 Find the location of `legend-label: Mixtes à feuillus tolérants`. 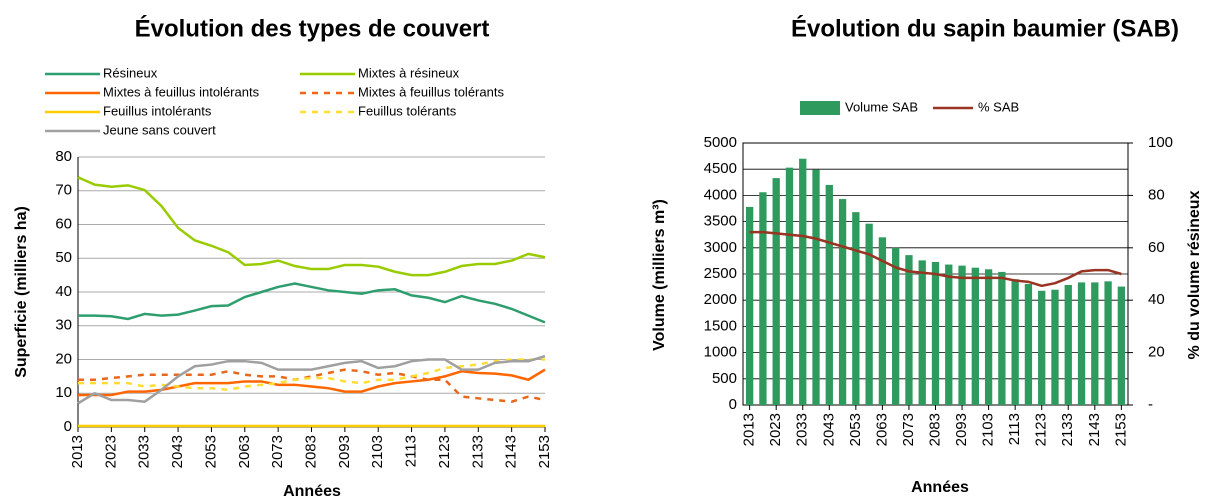

legend-label: Mixtes à feuillus tolérants is located at coordinates (431, 91).